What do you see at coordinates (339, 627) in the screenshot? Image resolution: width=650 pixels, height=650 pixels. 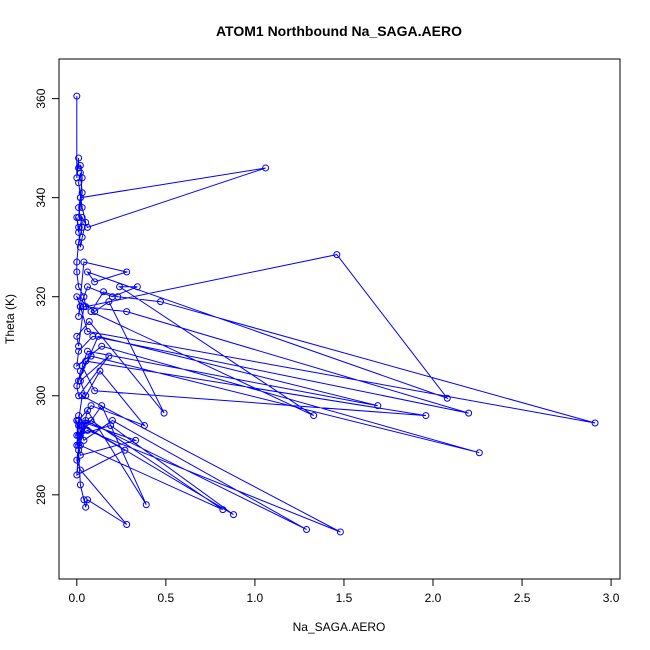 I see `x-axis-label: Na_SAGA.AERO` at bounding box center [339, 627].